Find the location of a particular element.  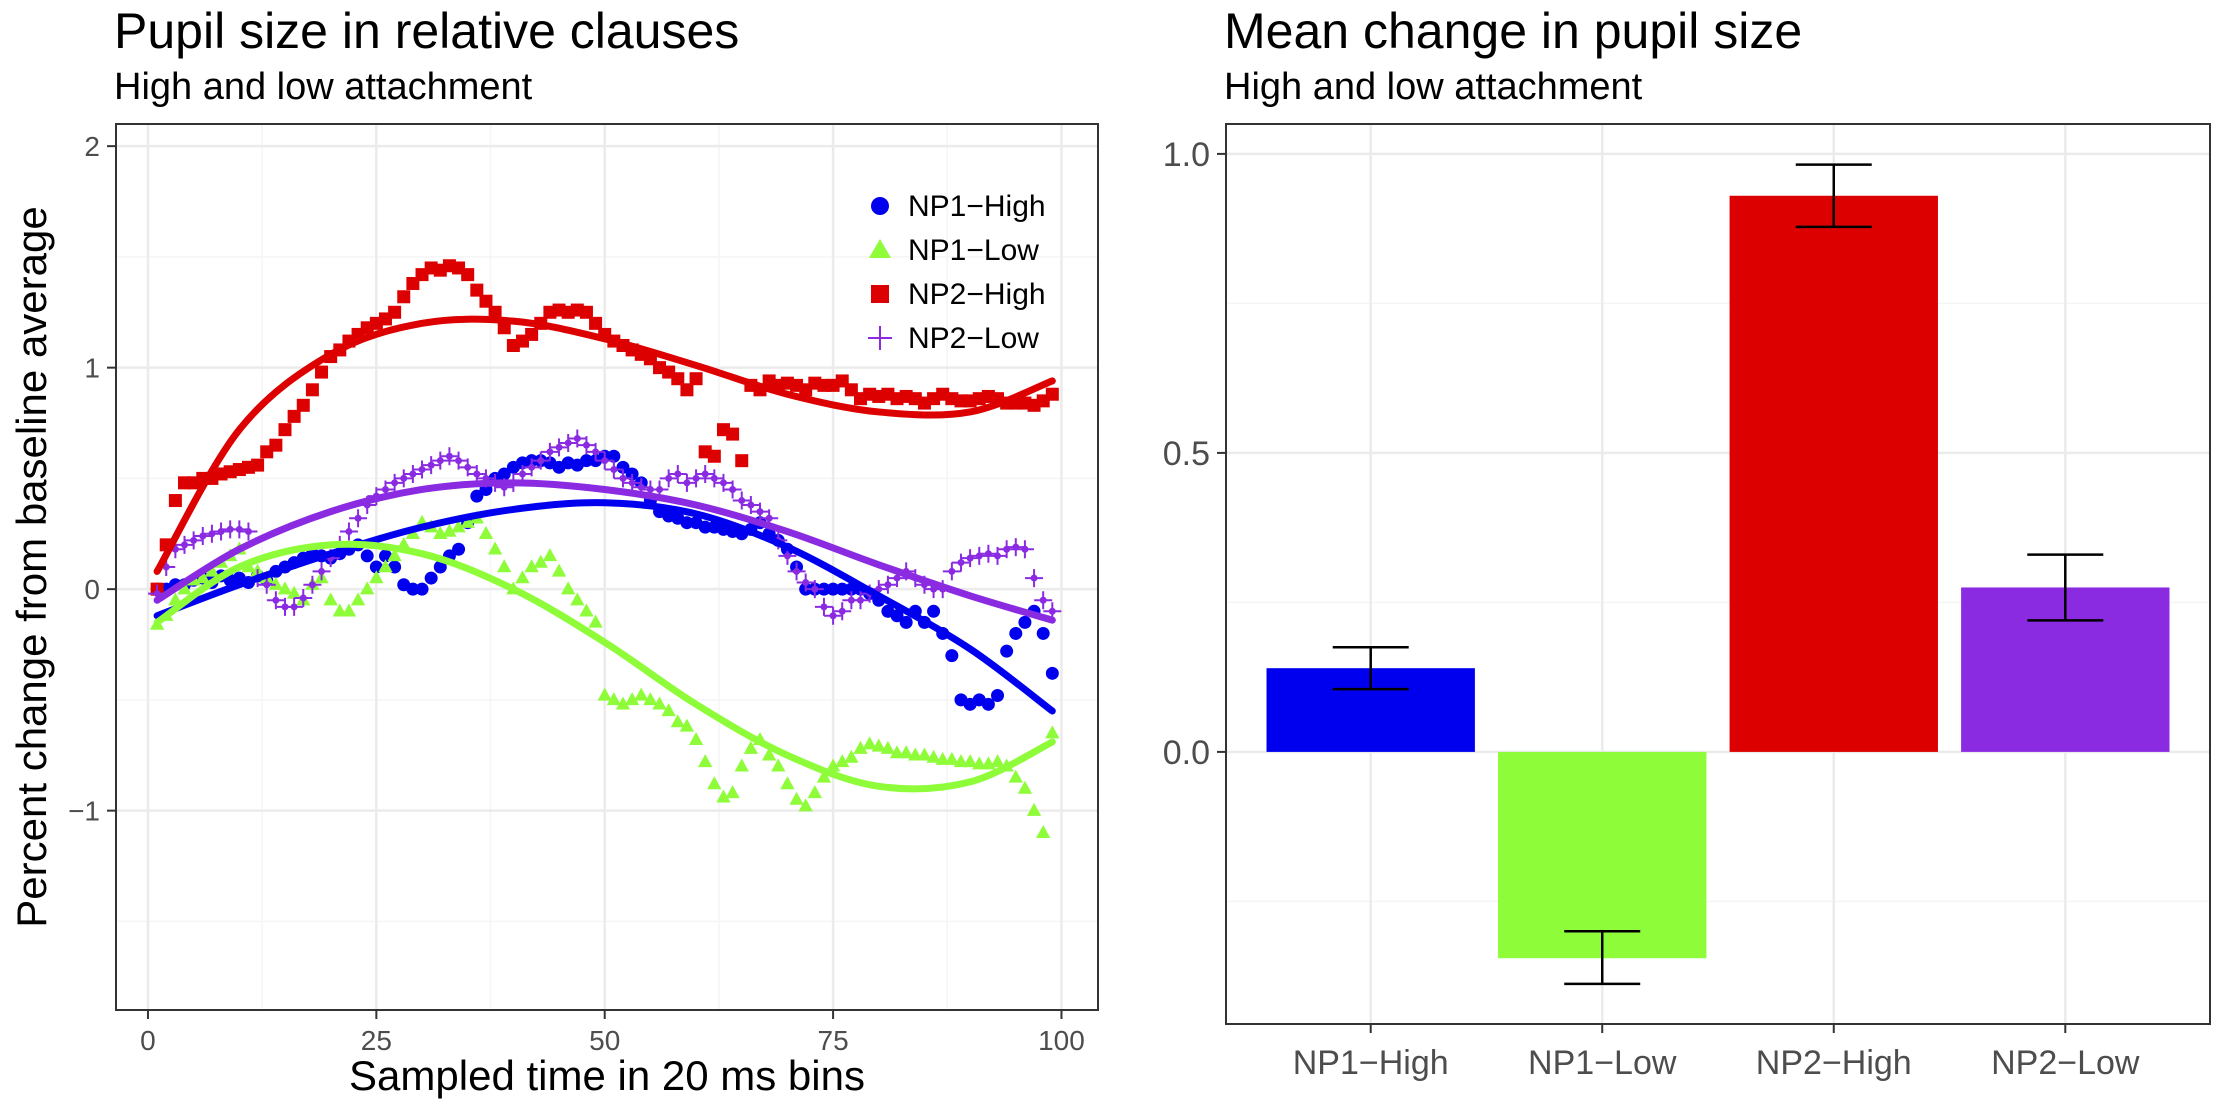

y-tick-label: −1 is located at coordinates (84, 811).